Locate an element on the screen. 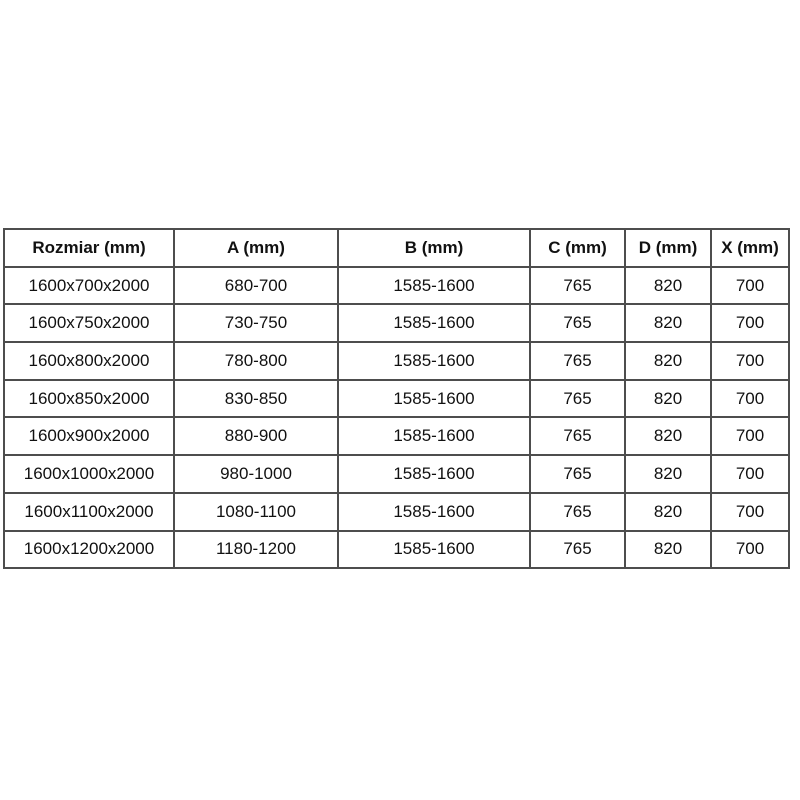 This screenshot has width=800, height=800. table-row: 1600x750x2000 730-750 1585-1600 765 820 700 is located at coordinates (396, 323).